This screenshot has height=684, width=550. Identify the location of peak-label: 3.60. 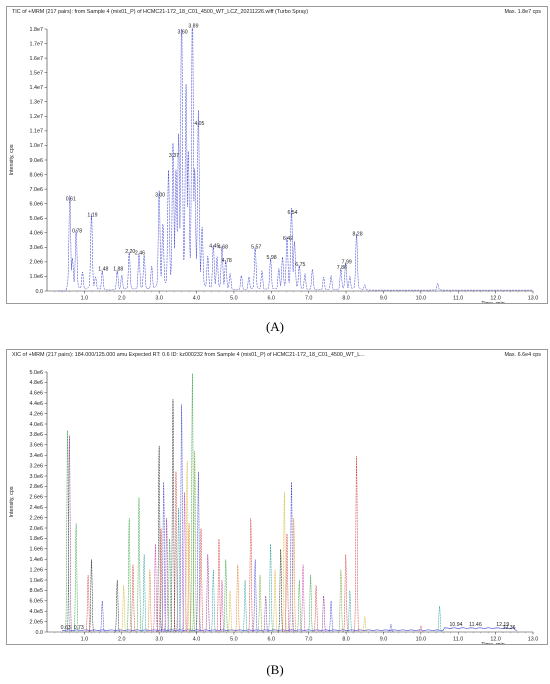
(183, 32).